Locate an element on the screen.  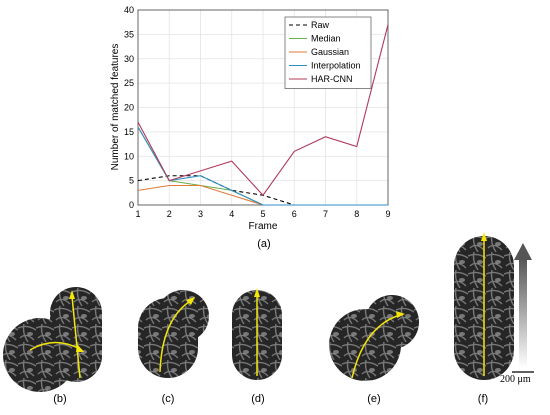
scale-bar-label: 200 μm is located at coordinates (515, 379).